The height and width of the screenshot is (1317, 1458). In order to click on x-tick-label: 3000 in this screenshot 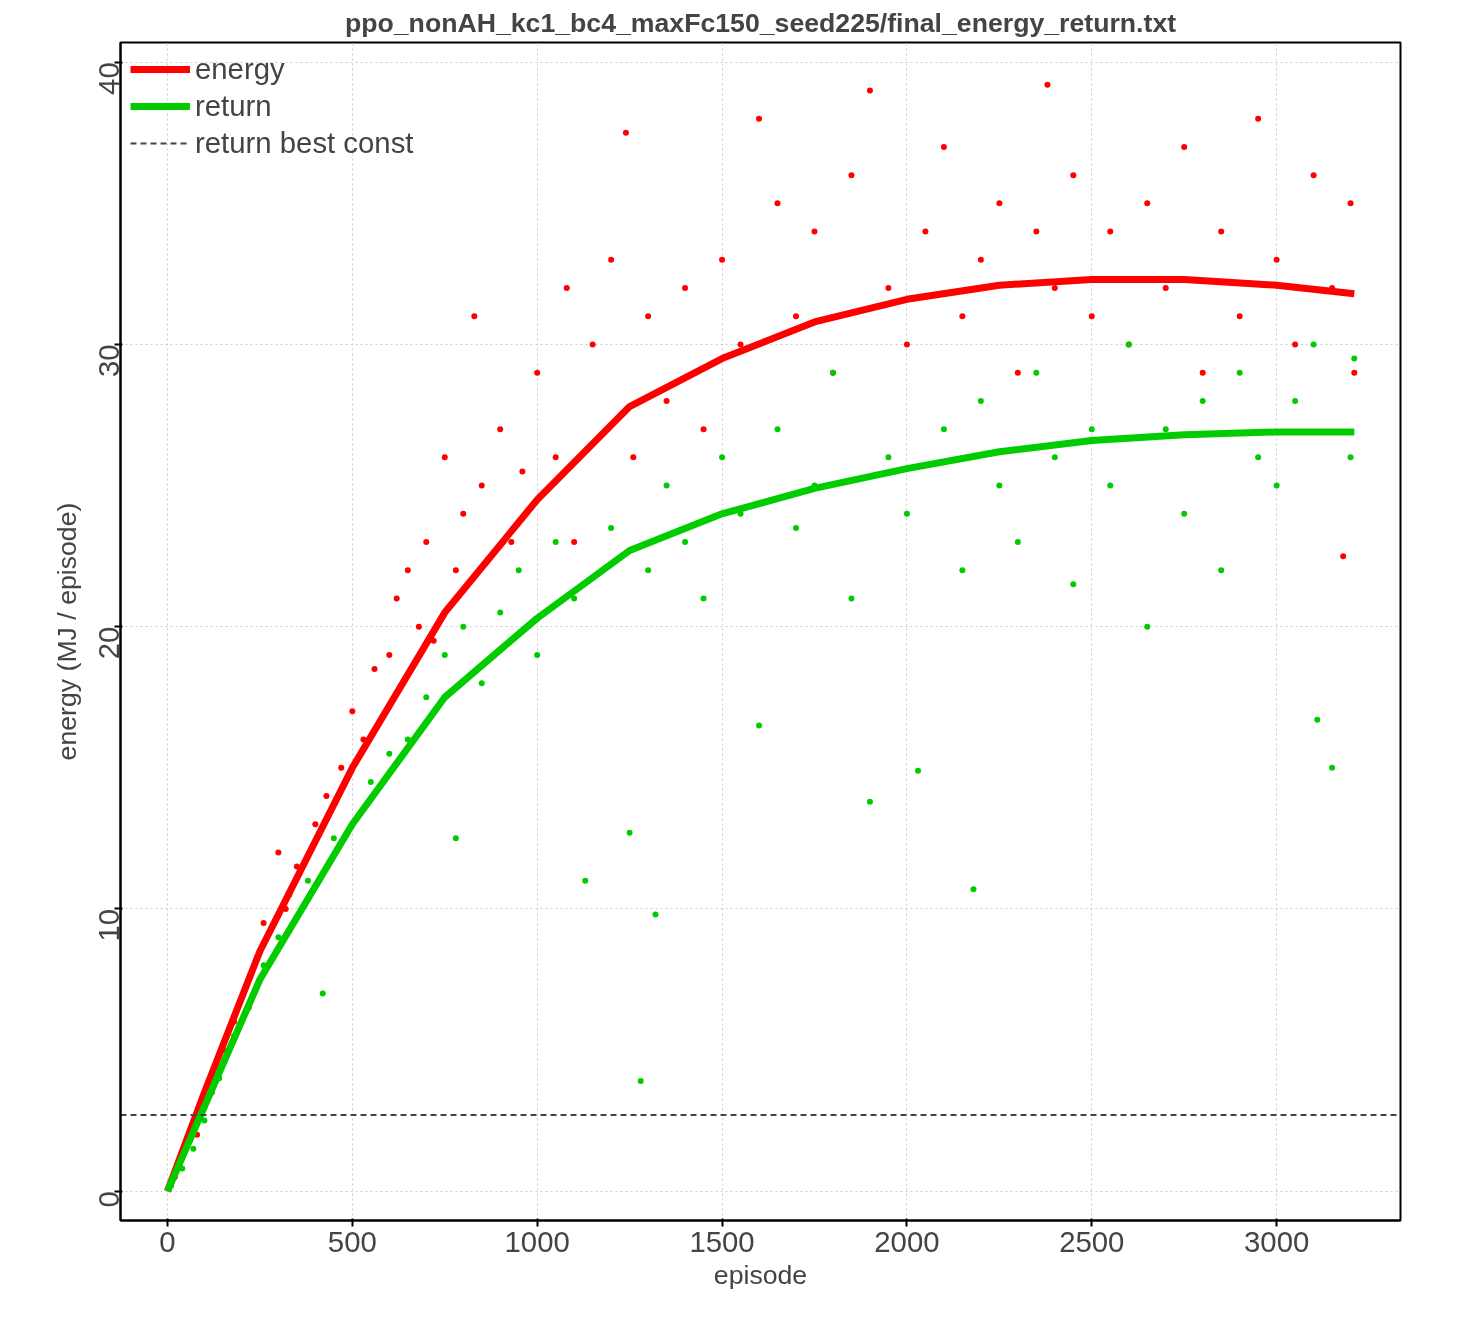, I will do `click(1277, 1241)`.